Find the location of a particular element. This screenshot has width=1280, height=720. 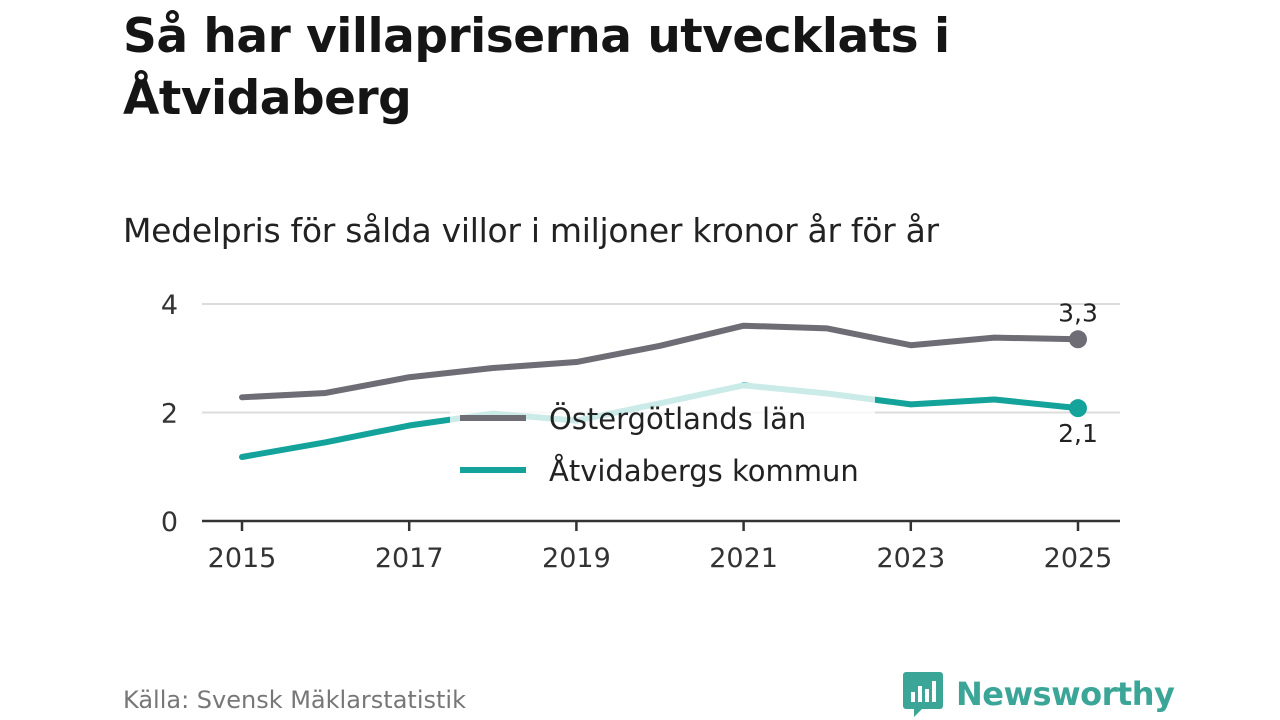

legend-backdrop is located at coordinates (662, 443).